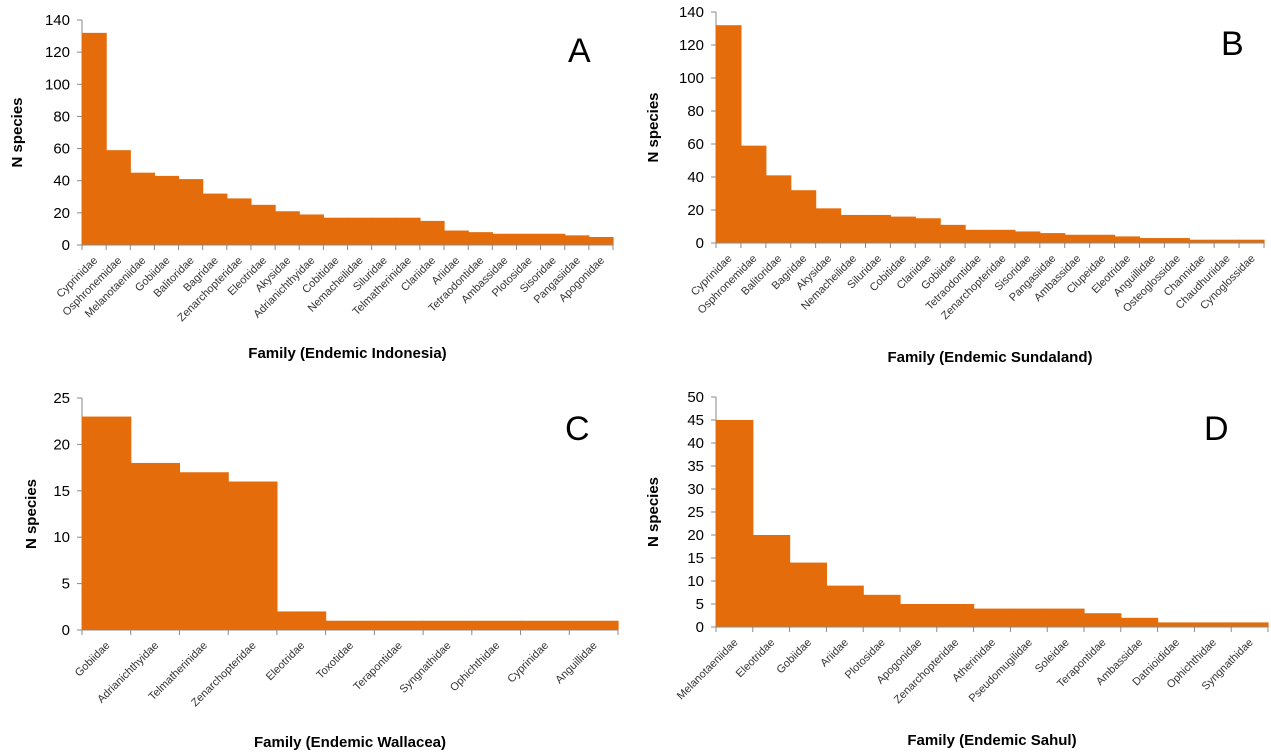  Describe the element at coordinates (695, 420) in the screenshot. I see `y-tick-label: 45` at that location.